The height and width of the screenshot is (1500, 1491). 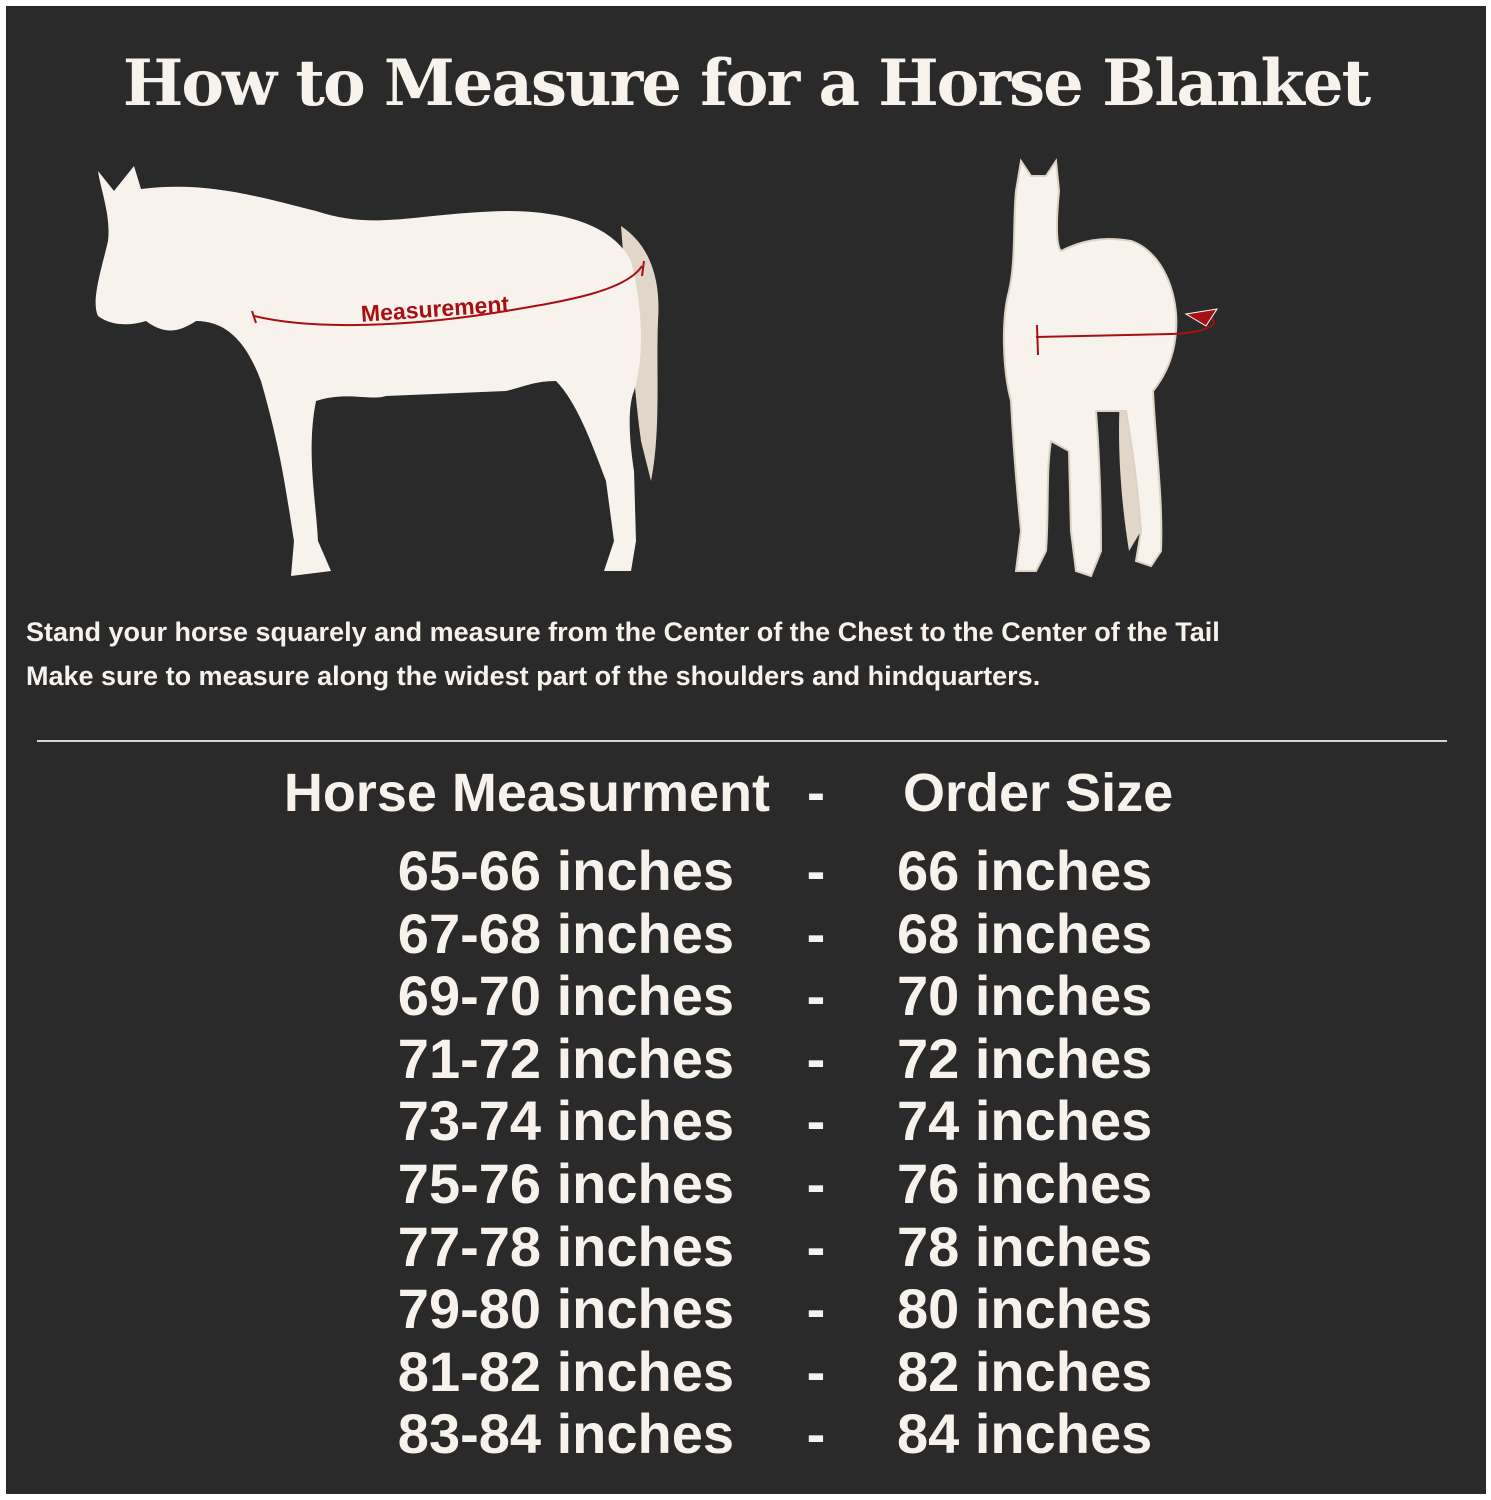 I want to click on table-row: 83-84 inches - 84 inches, so click(x=746, y=1433).